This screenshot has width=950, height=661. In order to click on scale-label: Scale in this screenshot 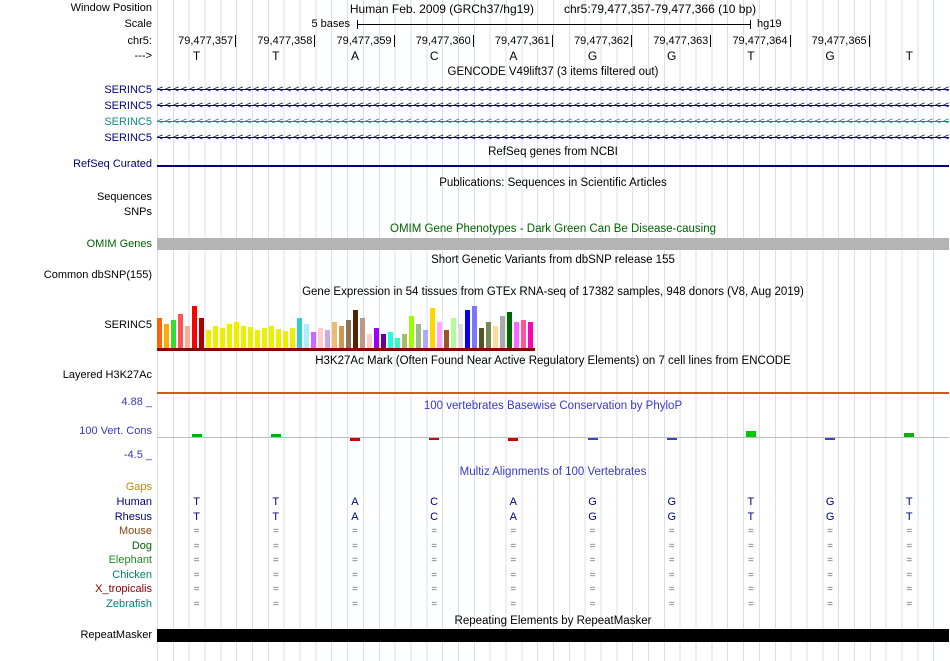, I will do `click(138, 24)`.